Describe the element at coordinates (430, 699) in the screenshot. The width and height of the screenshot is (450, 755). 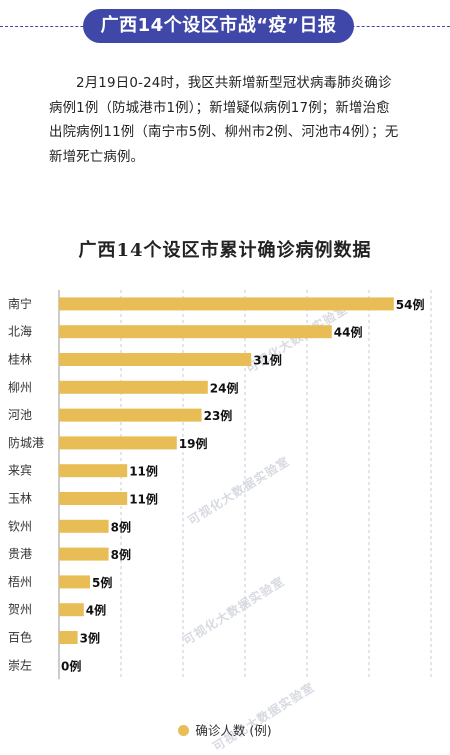
I see `x-tick-label: 60` at that location.